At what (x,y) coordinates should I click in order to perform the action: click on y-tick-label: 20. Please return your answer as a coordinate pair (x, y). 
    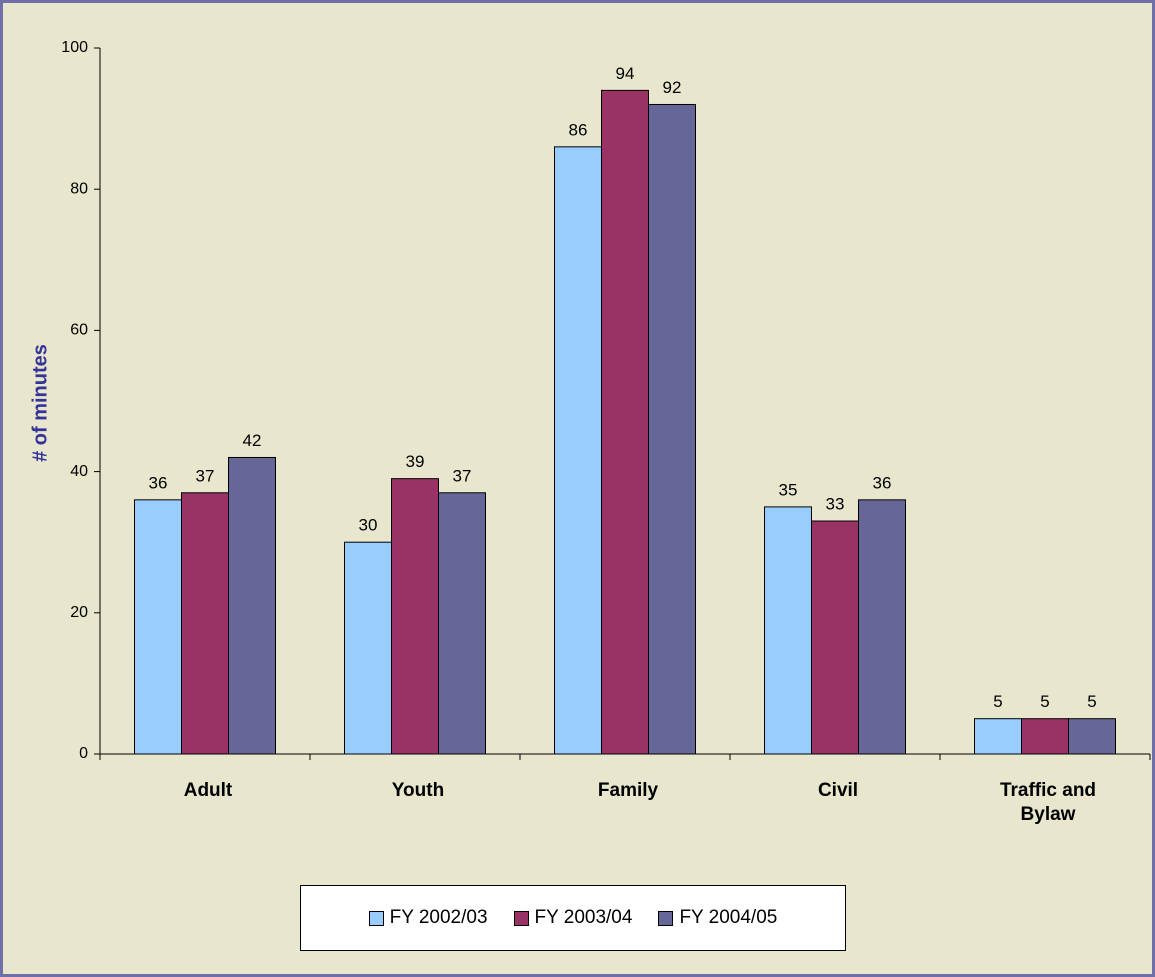
    Looking at the image, I should click on (79, 612).